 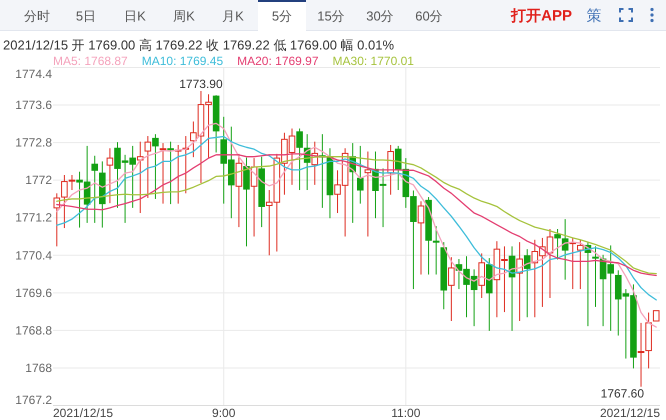 I want to click on y-tick-label: 1772, so click(x=38, y=180).